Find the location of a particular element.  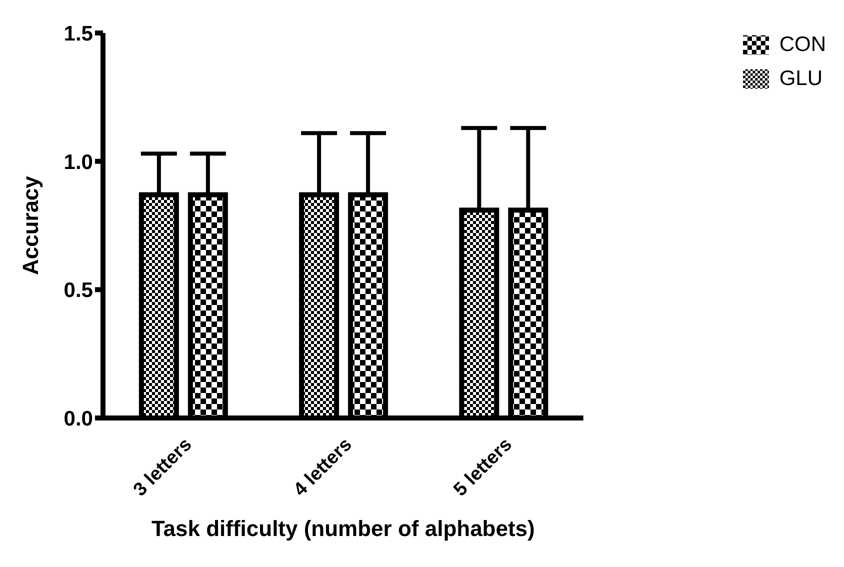

y-tick-label: 0.0 is located at coordinates (78, 418).